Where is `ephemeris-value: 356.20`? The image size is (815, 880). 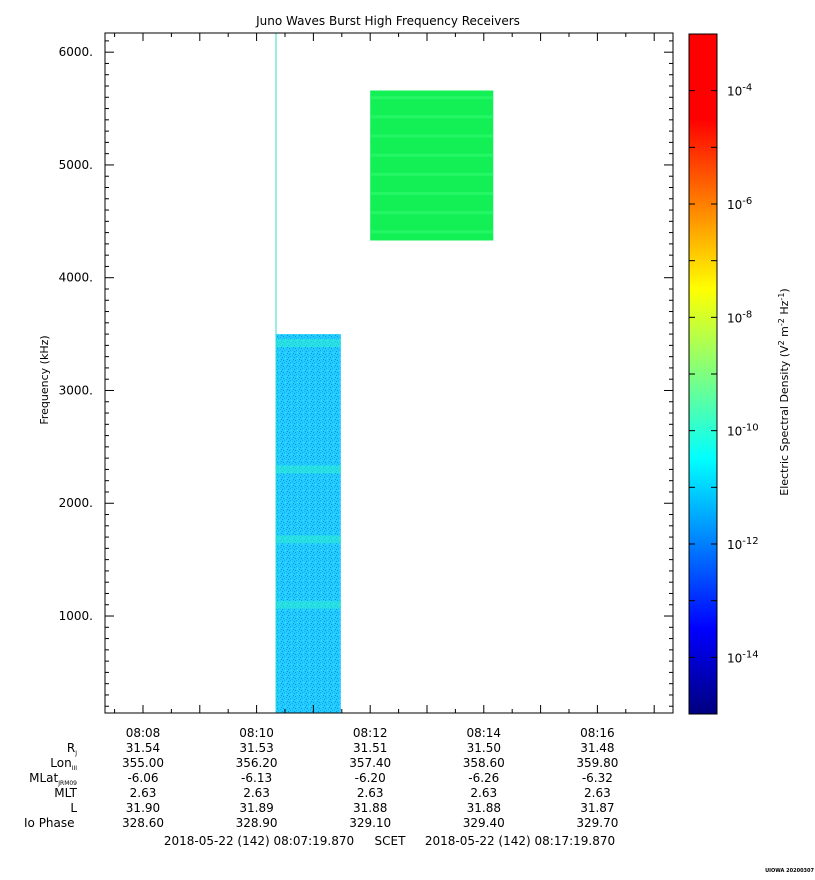
ephemeris-value: 356.20 is located at coordinates (257, 763).